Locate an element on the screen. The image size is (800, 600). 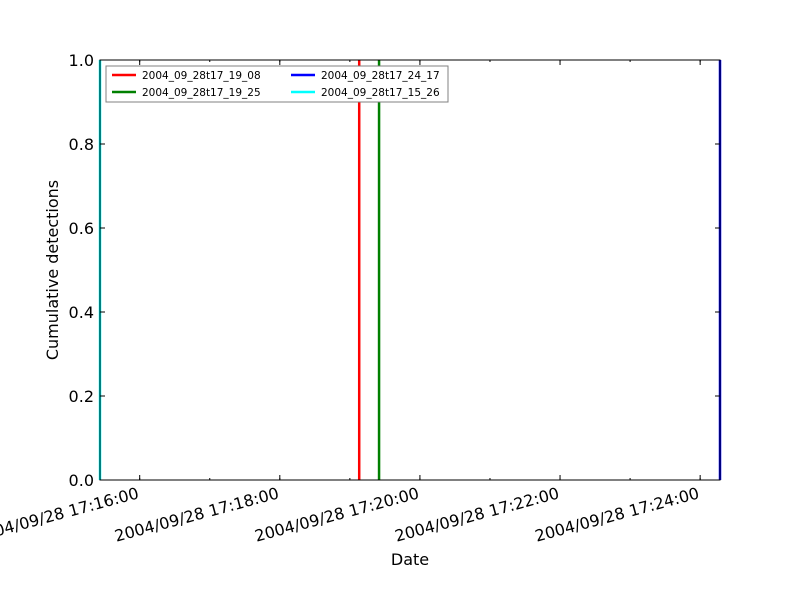
legend-label: 2004_09_28t17_24_17 is located at coordinates (380, 76).